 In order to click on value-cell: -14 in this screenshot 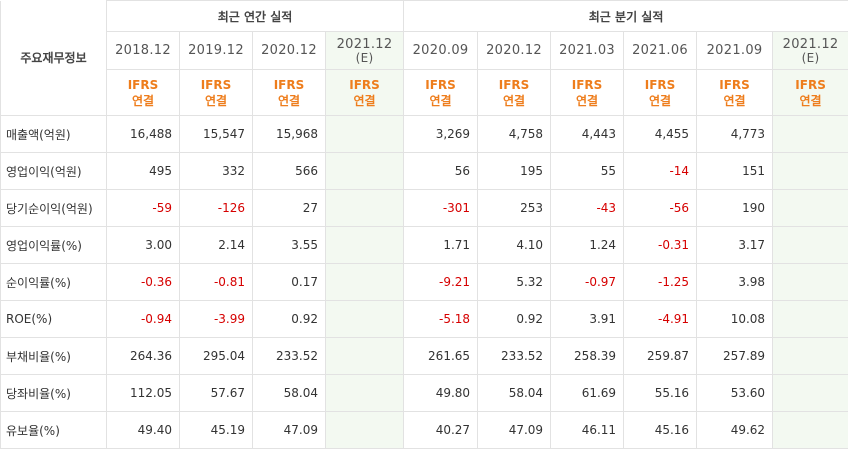, I will do `click(660, 171)`.